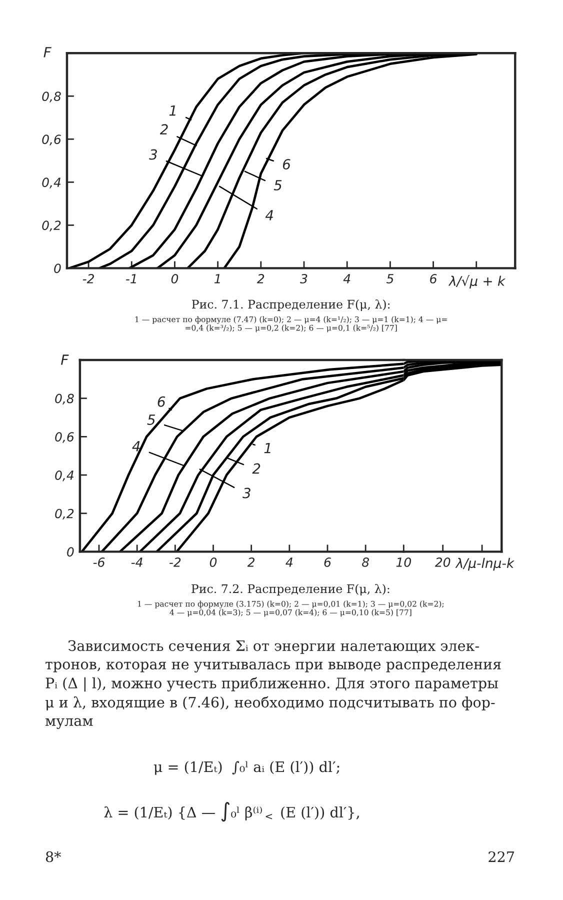  What do you see at coordinates (54, 856) in the screenshot?
I see `text: 8*` at bounding box center [54, 856].